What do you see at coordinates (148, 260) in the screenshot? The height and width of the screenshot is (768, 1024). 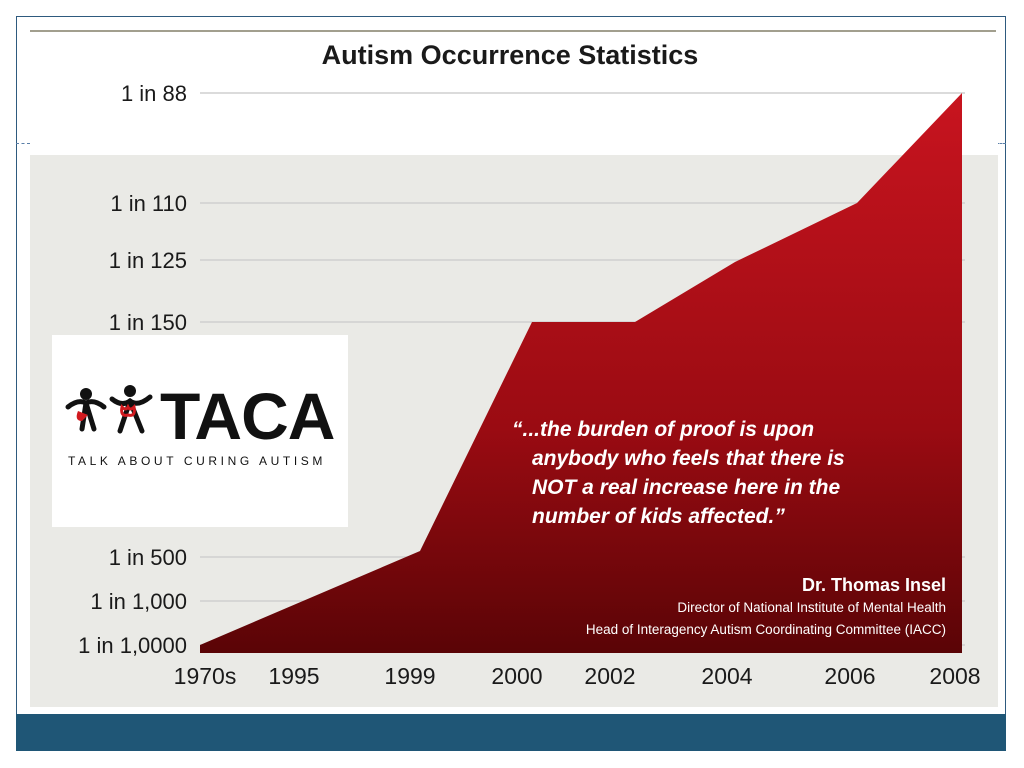 I see `y-tick-label: 1 in 125` at bounding box center [148, 260].